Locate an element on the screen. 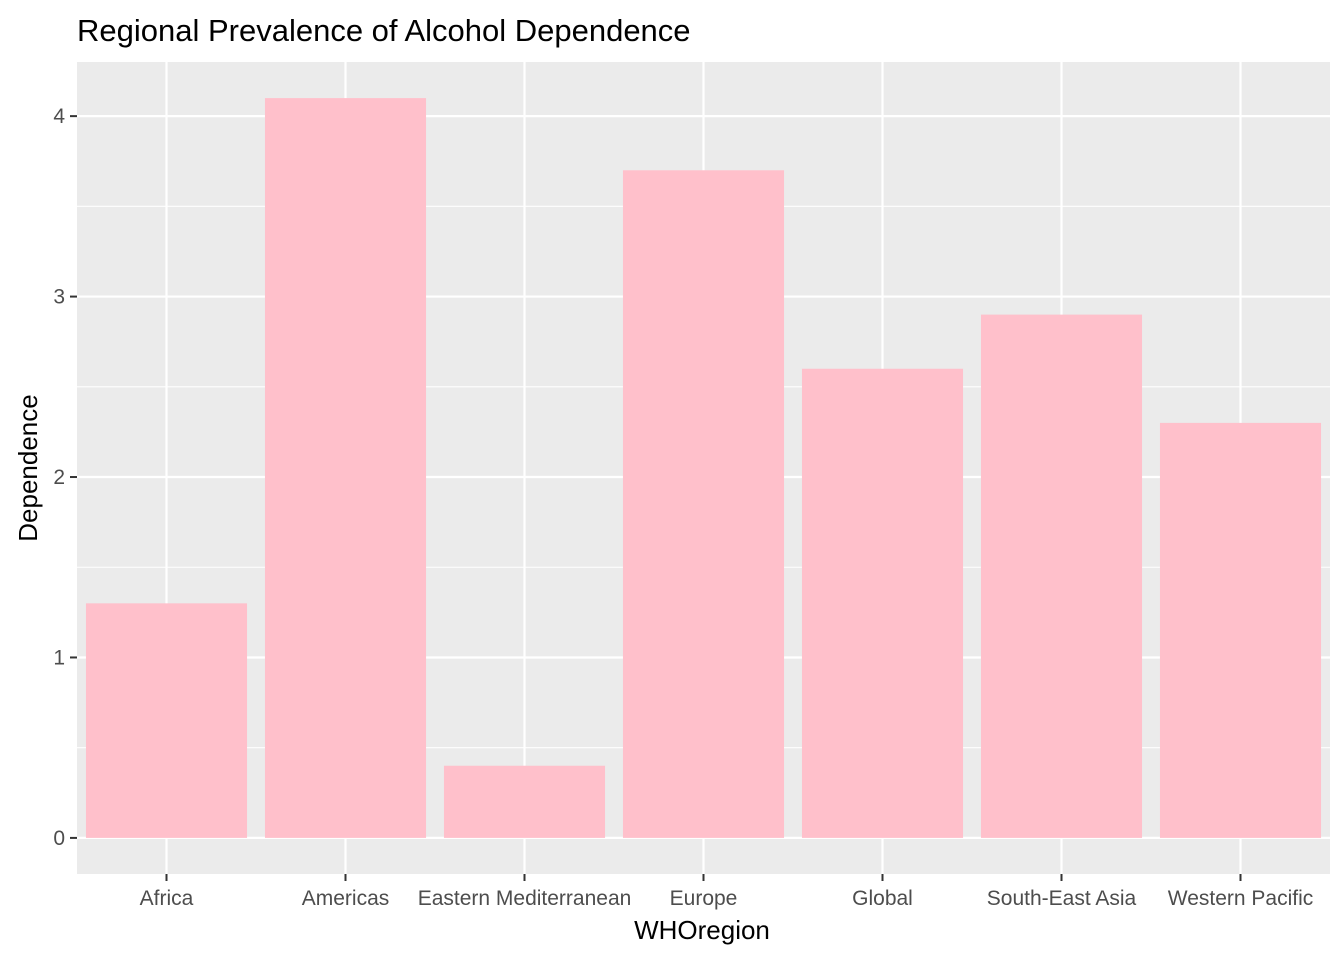  bar-global is located at coordinates (882, 603).